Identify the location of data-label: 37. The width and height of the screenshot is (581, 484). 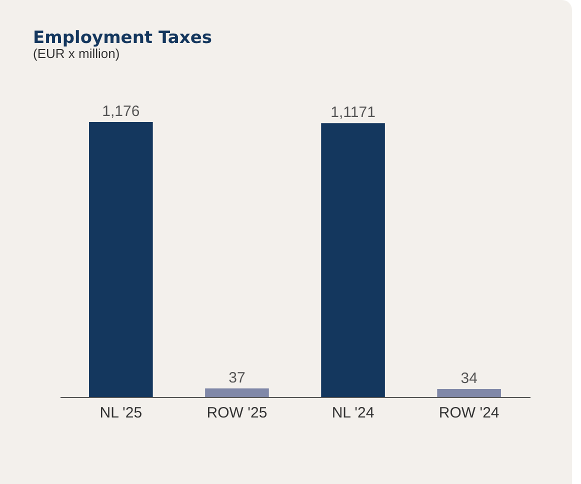
(237, 377).